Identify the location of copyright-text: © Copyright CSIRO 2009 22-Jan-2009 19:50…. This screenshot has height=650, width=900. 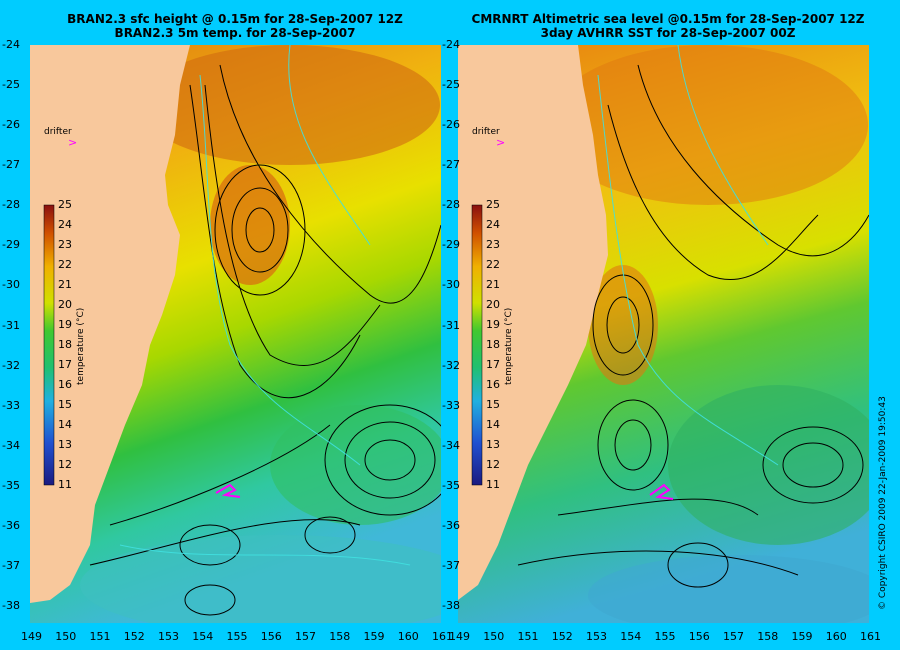
(883, 503).